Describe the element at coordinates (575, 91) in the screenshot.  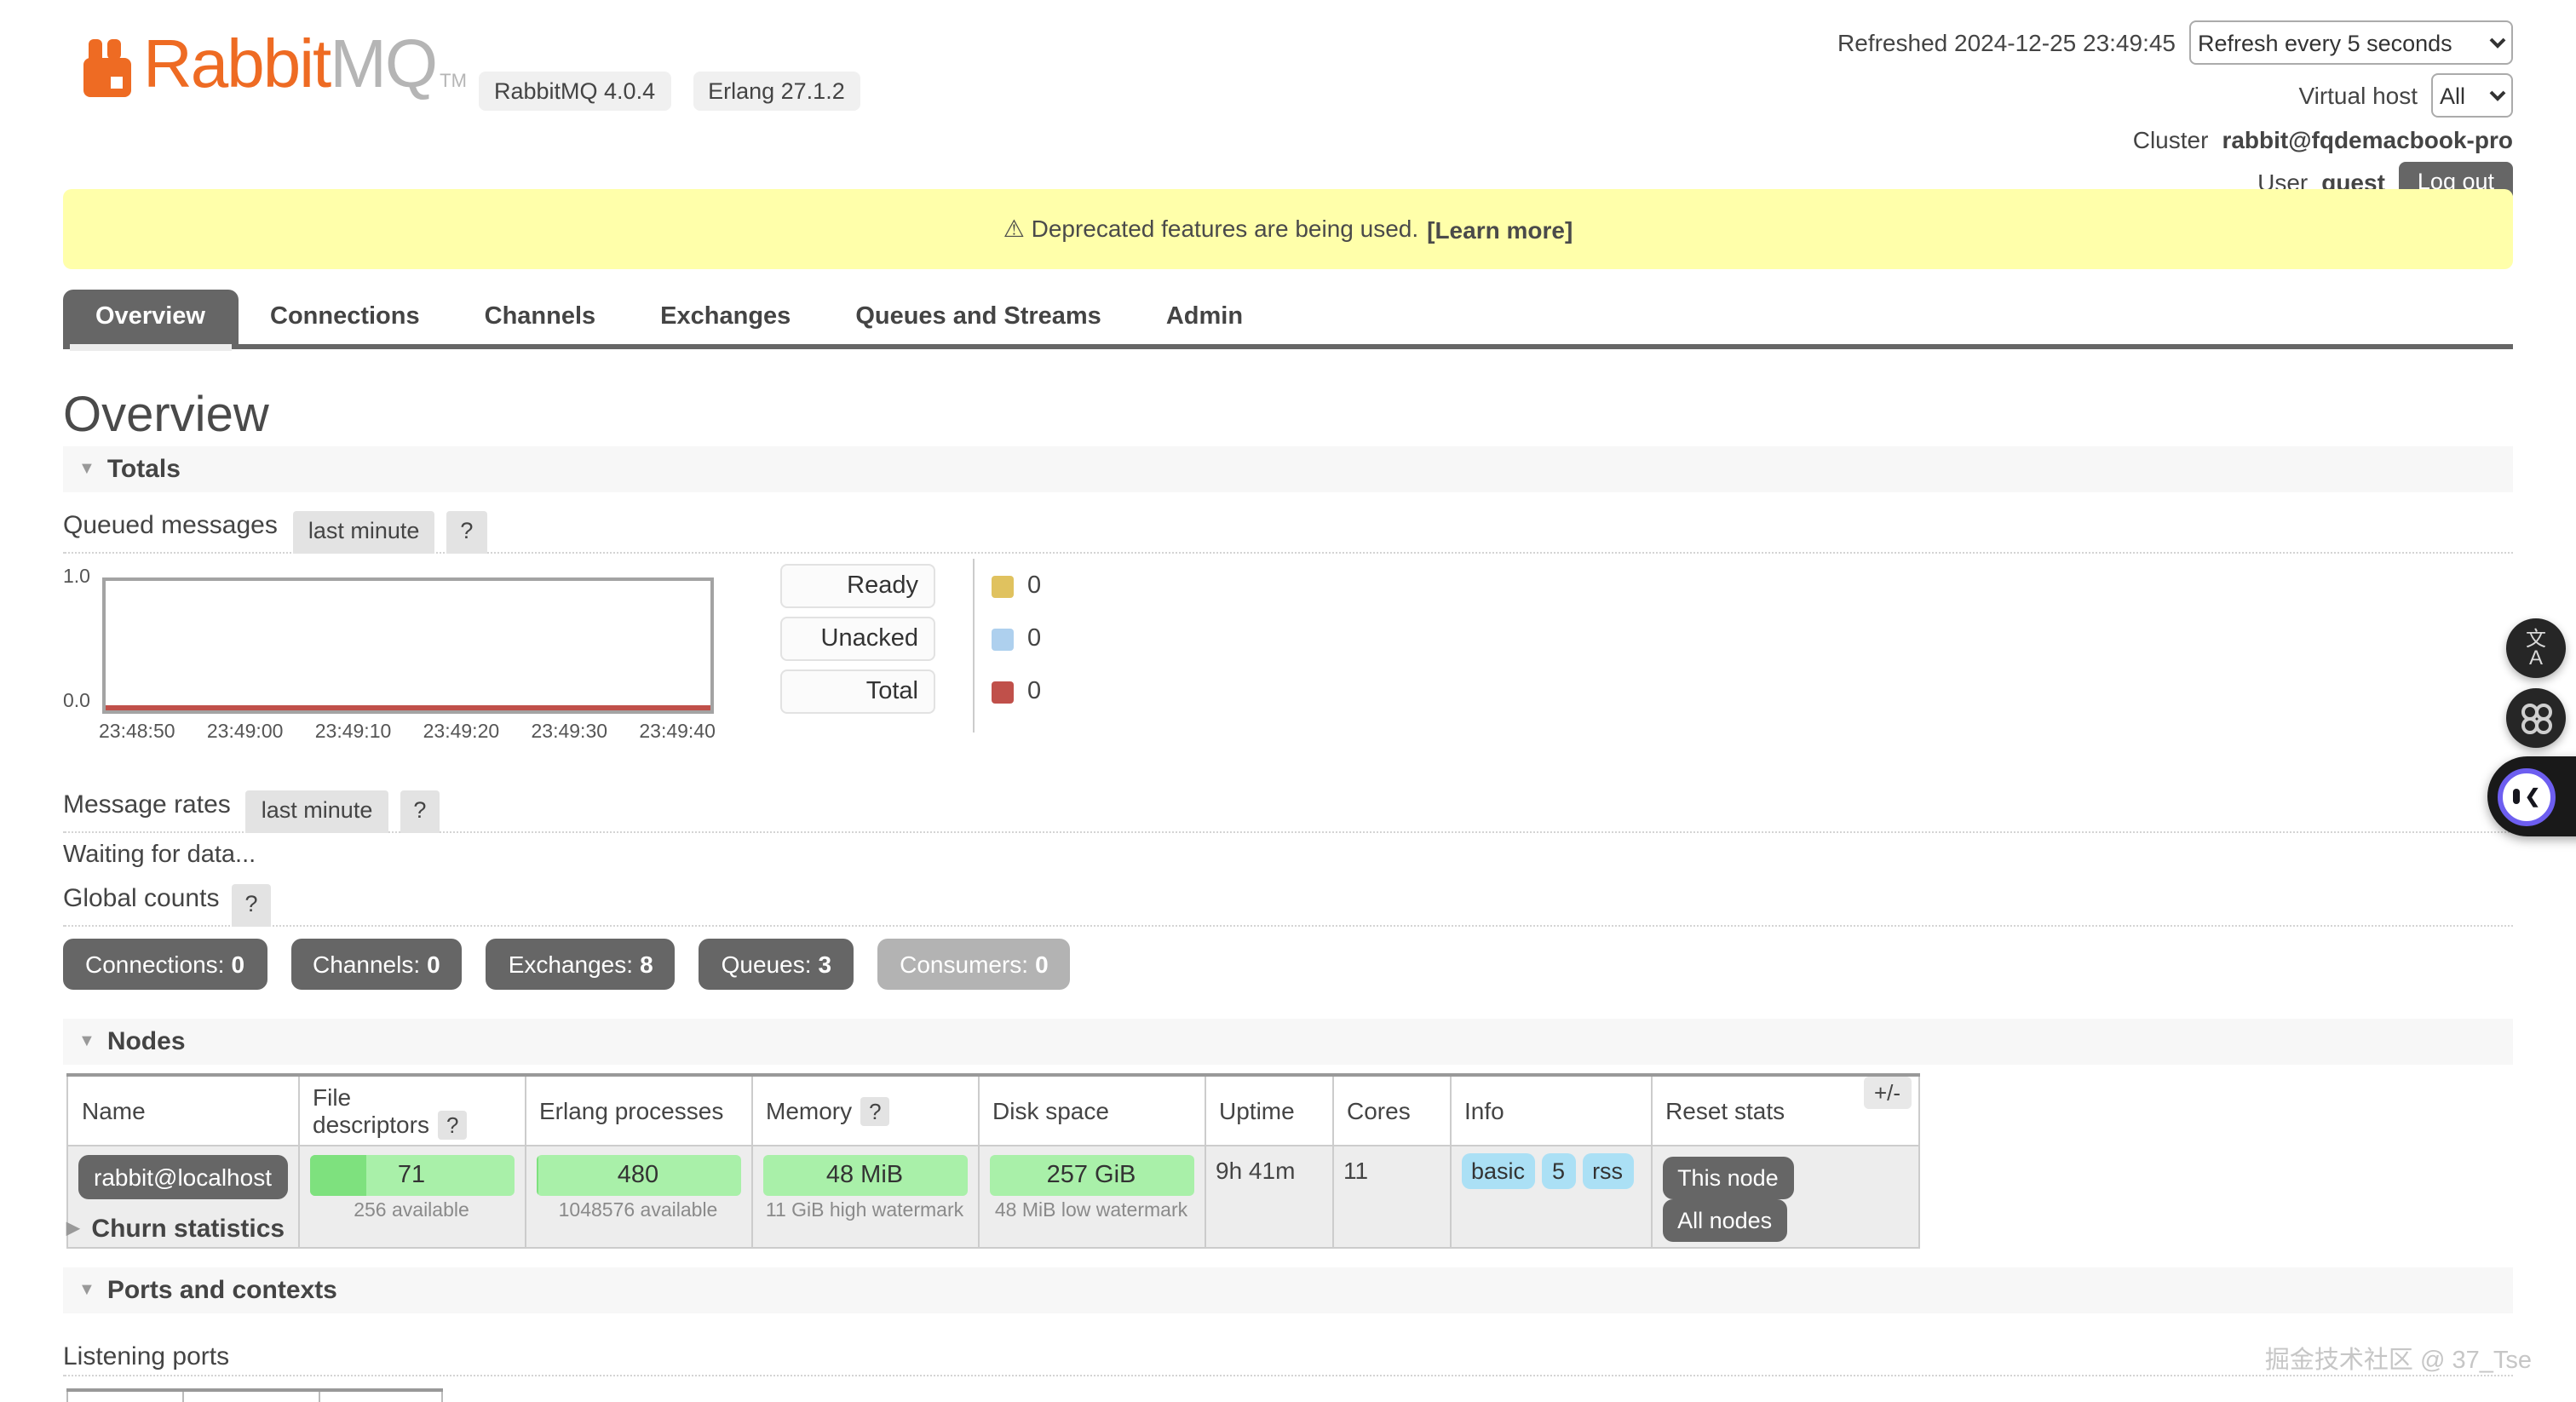
I see `rabbitmq-version-badge: RabbitMQ 4.0.4` at that location.